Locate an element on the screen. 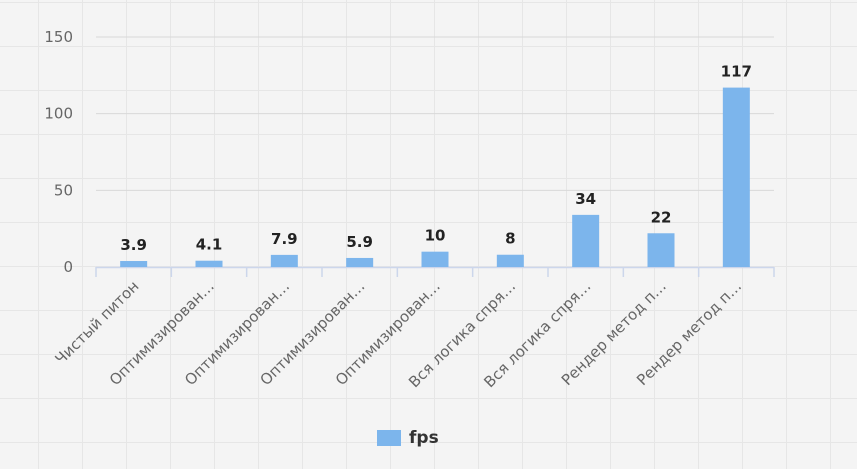  data-label: 117 is located at coordinates (736, 72).